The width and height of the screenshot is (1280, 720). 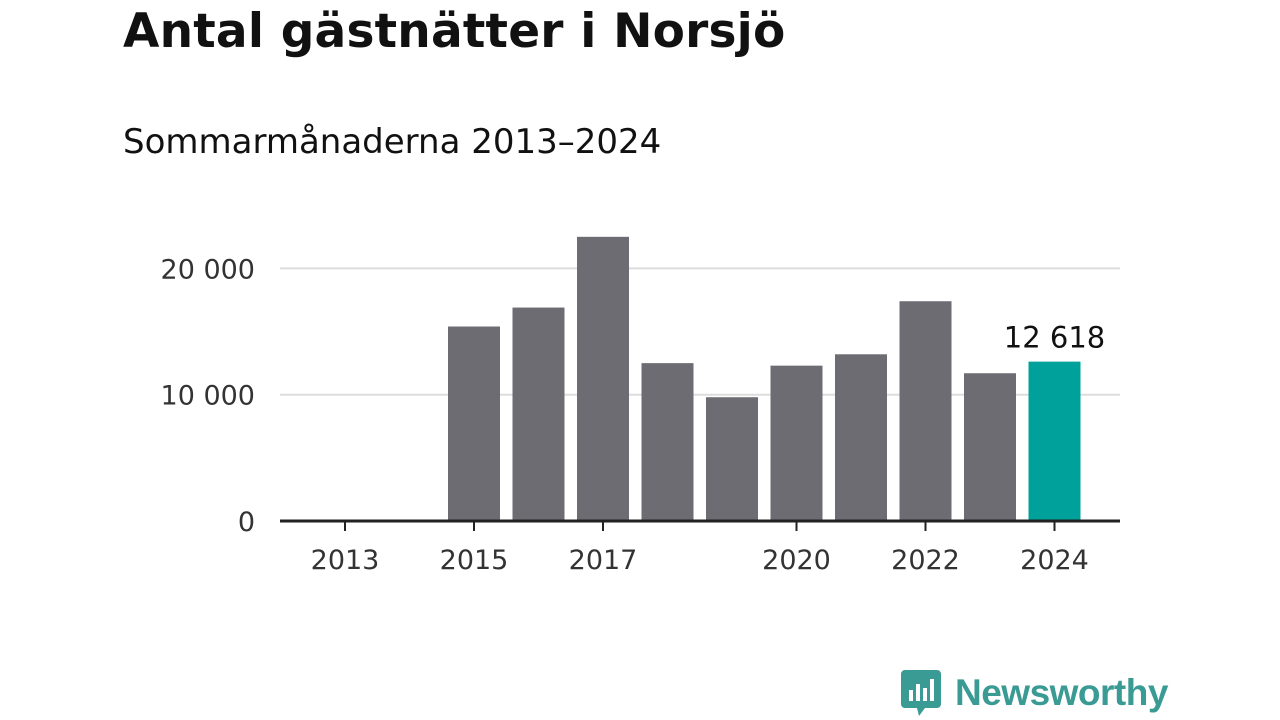 What do you see at coordinates (1054, 560) in the screenshot?
I see `x-tick-label: 2024` at bounding box center [1054, 560].